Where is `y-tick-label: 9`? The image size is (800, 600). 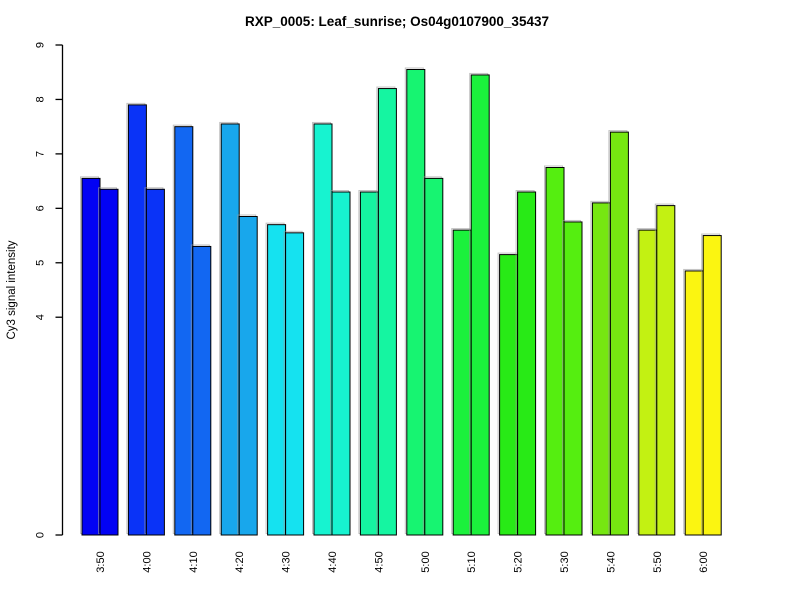
y-tick-label: 9 is located at coordinates (41, 45).